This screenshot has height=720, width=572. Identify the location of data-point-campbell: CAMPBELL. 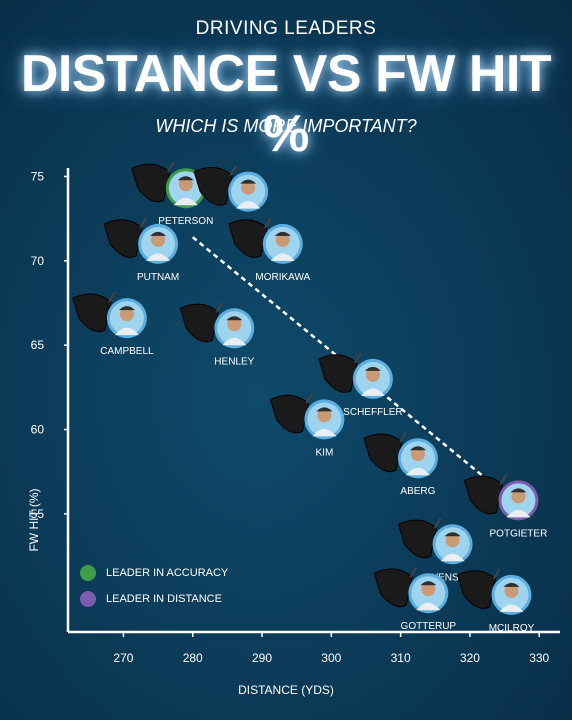
(113, 324).